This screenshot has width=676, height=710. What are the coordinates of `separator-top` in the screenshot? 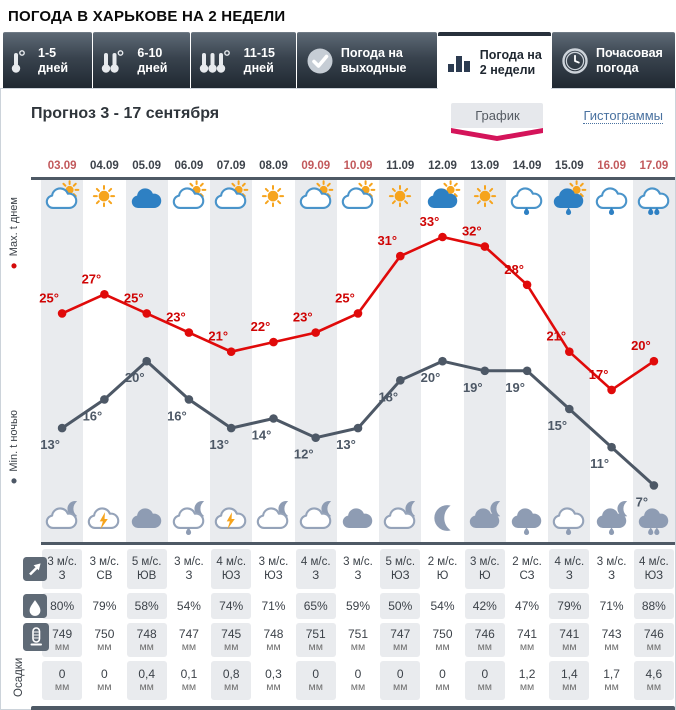 It's located at (353, 178).